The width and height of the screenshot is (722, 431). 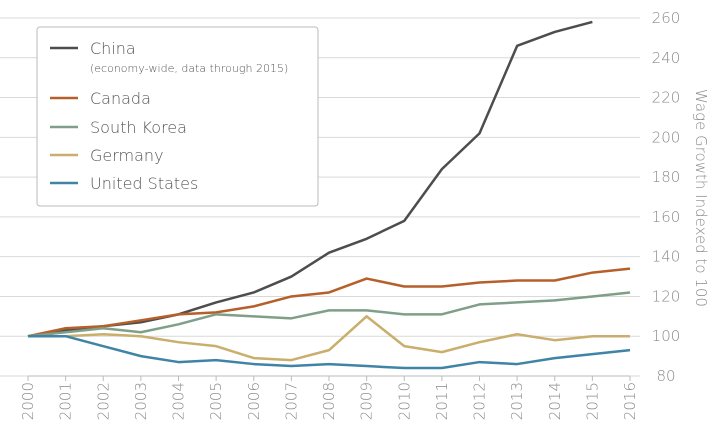 What do you see at coordinates (113, 48) in the screenshot?
I see `legend-label: China` at bounding box center [113, 48].